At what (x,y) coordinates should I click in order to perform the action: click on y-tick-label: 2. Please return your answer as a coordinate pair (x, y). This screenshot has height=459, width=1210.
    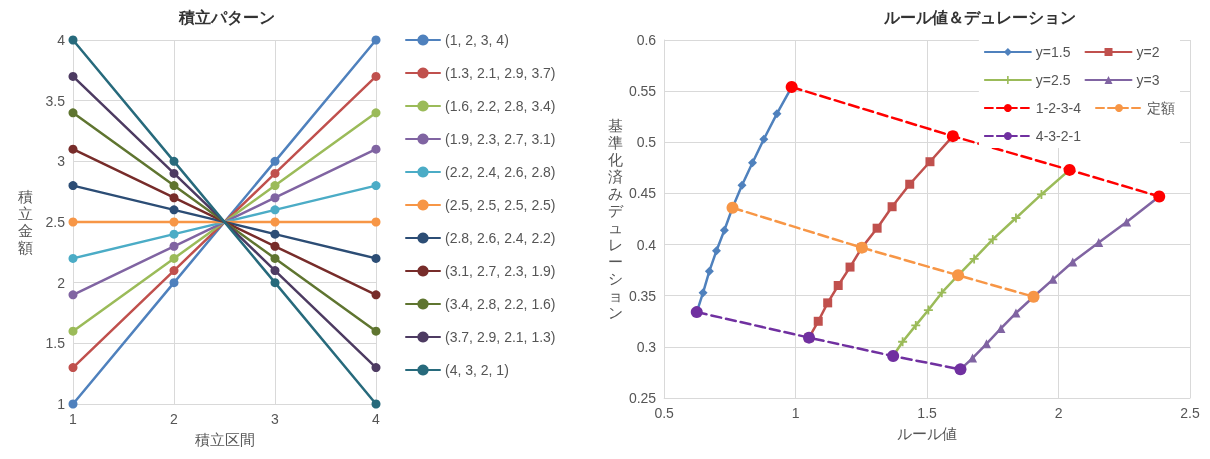
    Looking at the image, I should click on (61, 282).